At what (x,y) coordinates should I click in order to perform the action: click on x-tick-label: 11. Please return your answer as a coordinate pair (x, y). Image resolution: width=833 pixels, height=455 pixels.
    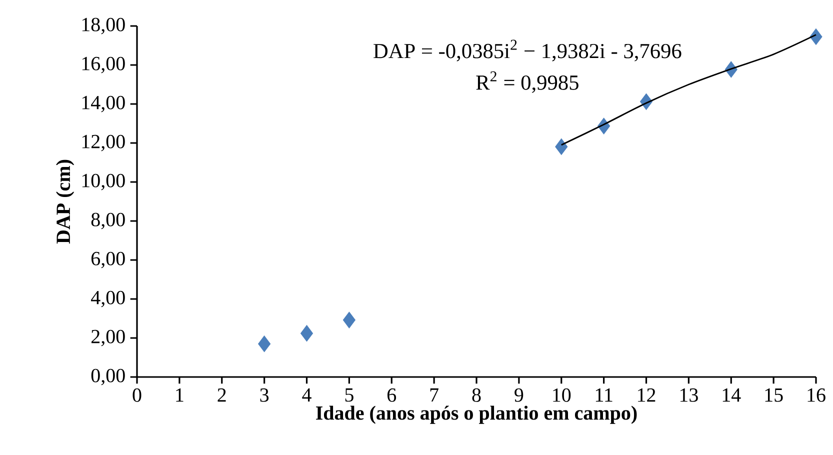
    Looking at the image, I should click on (604, 395).